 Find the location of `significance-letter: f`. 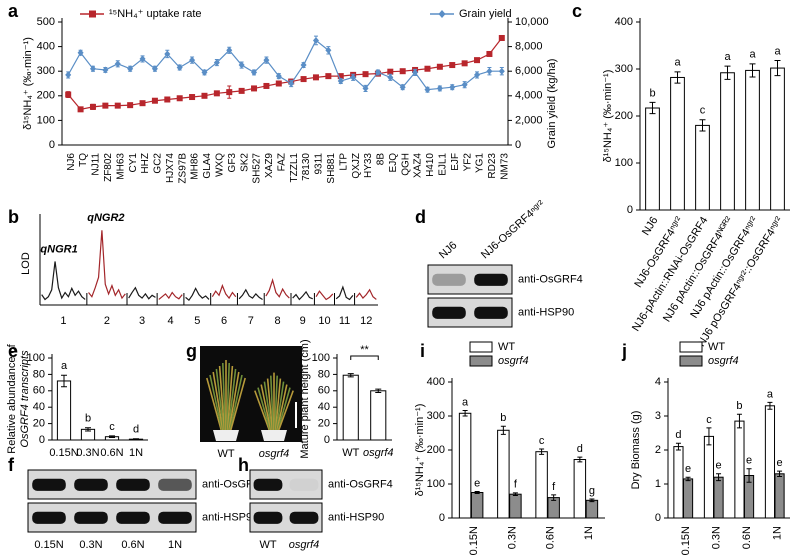

significance-letter: f is located at coordinates (516, 485).